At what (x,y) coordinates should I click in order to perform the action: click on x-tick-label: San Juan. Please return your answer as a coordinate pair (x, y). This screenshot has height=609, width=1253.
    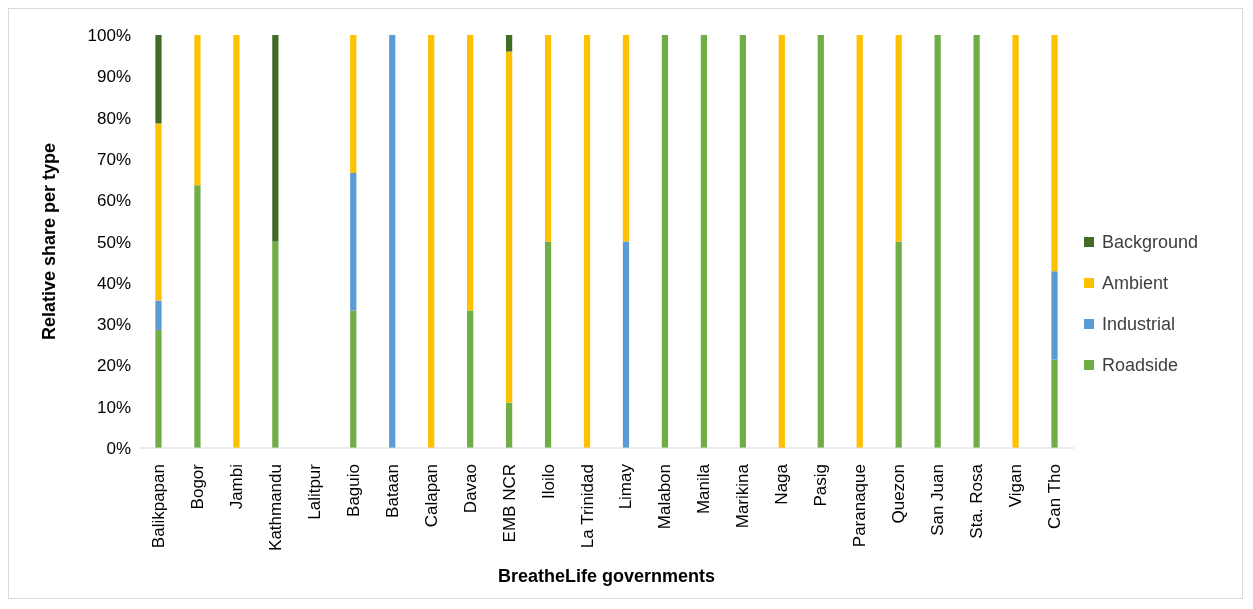
    Looking at the image, I should click on (938, 500).